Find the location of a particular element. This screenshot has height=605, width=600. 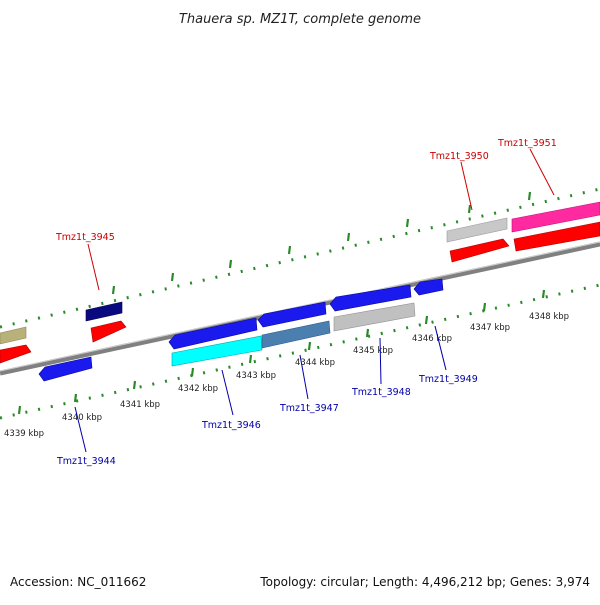

gene-feature-tmz1t-3948-cds is located at coordinates (374, 317).